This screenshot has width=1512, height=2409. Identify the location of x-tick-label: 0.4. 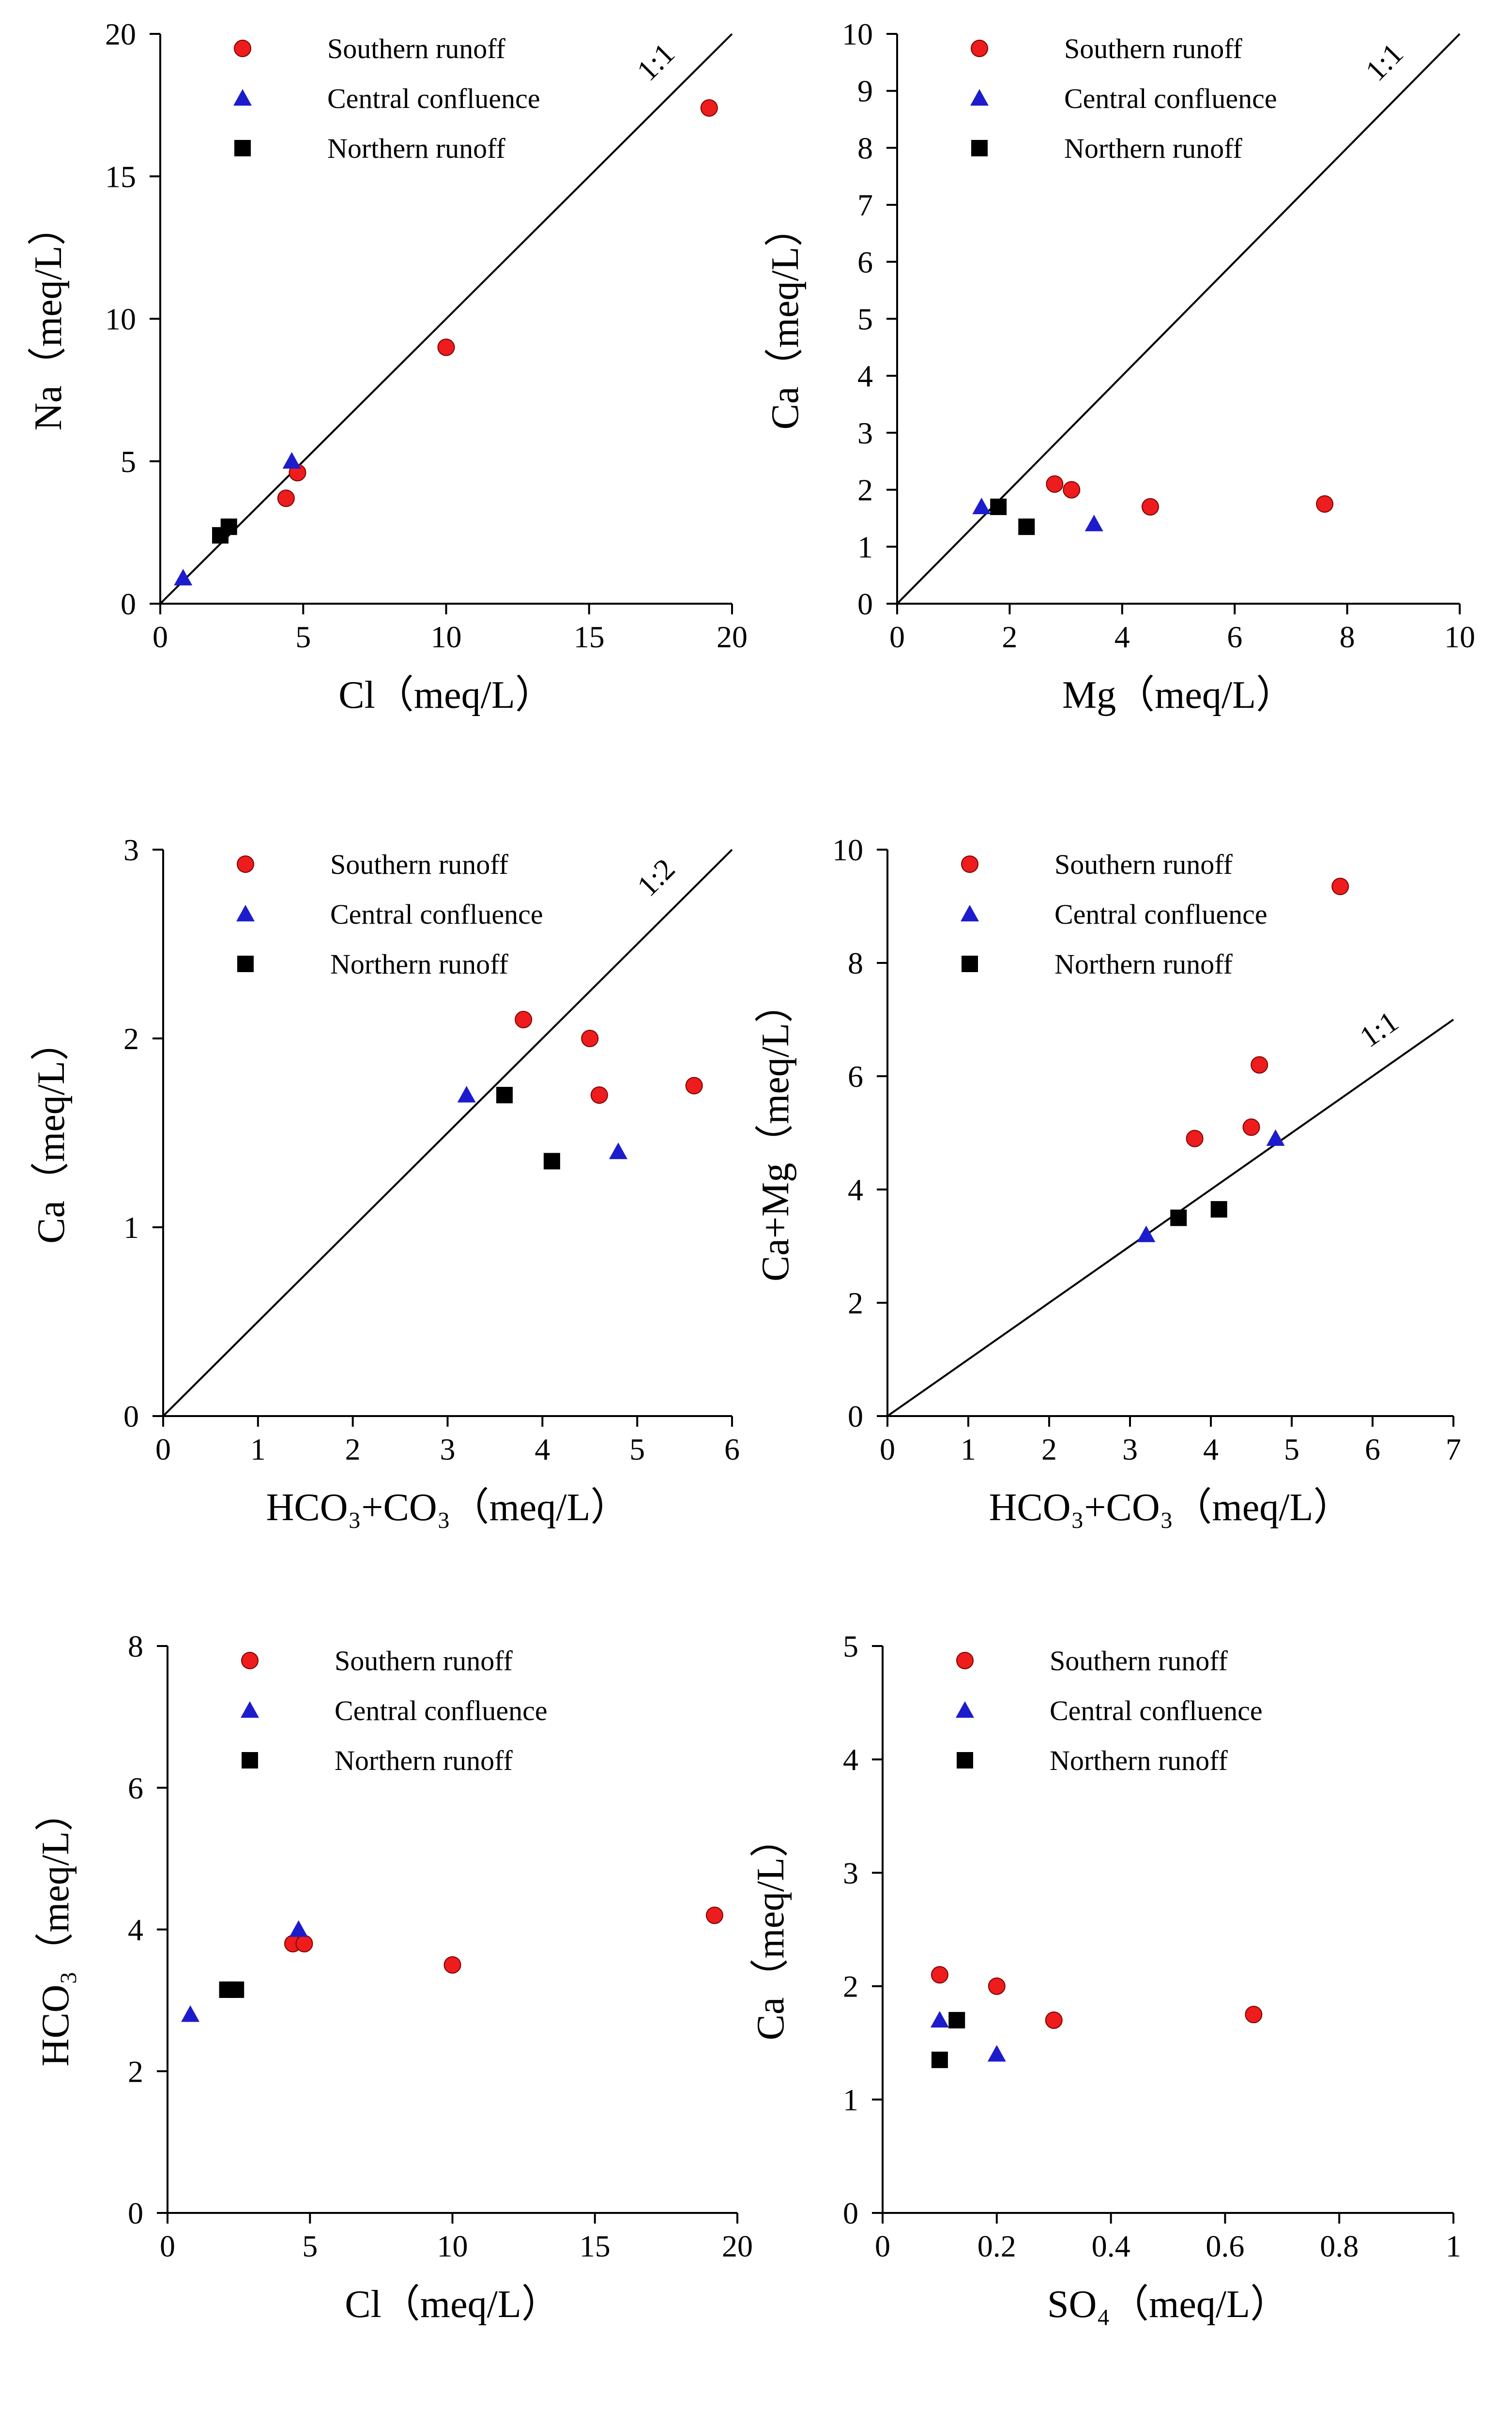
(1111, 2246).